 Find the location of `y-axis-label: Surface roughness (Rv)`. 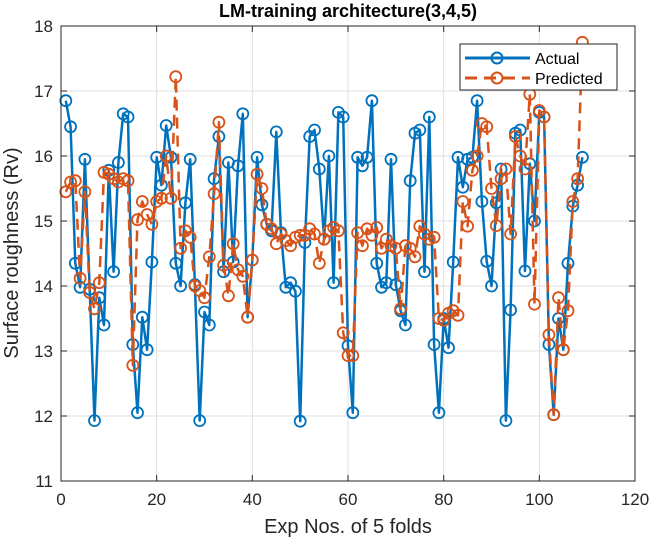

y-axis-label: Surface roughness (Rv) is located at coordinates (12, 252).